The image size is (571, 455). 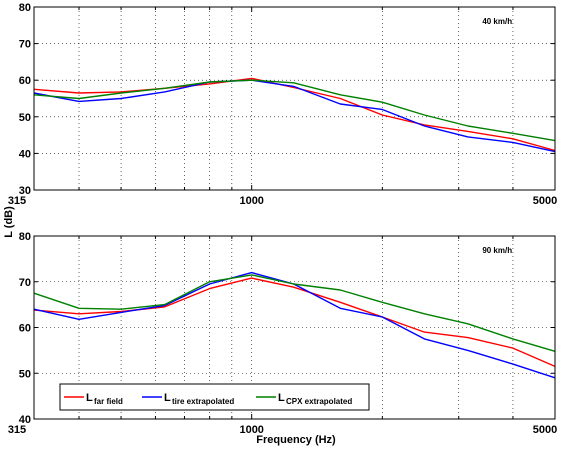 What do you see at coordinates (497, 250) in the screenshot?
I see `speed-annotation: 90 km/h` at bounding box center [497, 250].